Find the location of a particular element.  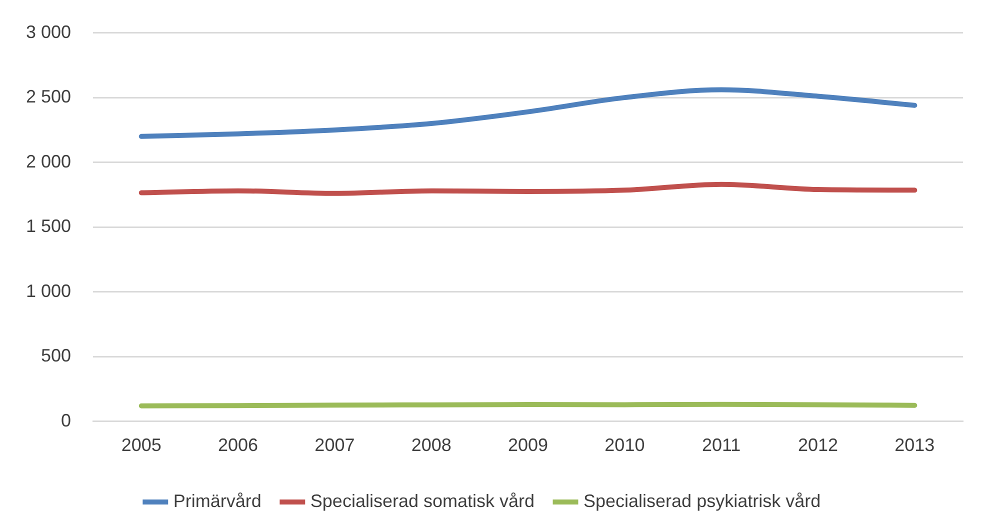

y-tick-label: 2 000 is located at coordinates (49, 161).